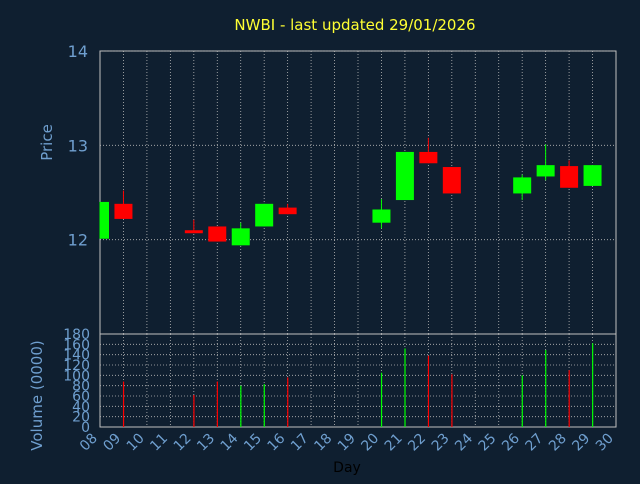 The height and width of the screenshot is (484, 640). Describe the element at coordinates (558, 443) in the screenshot. I see `day-tick-label: 28` at that location.